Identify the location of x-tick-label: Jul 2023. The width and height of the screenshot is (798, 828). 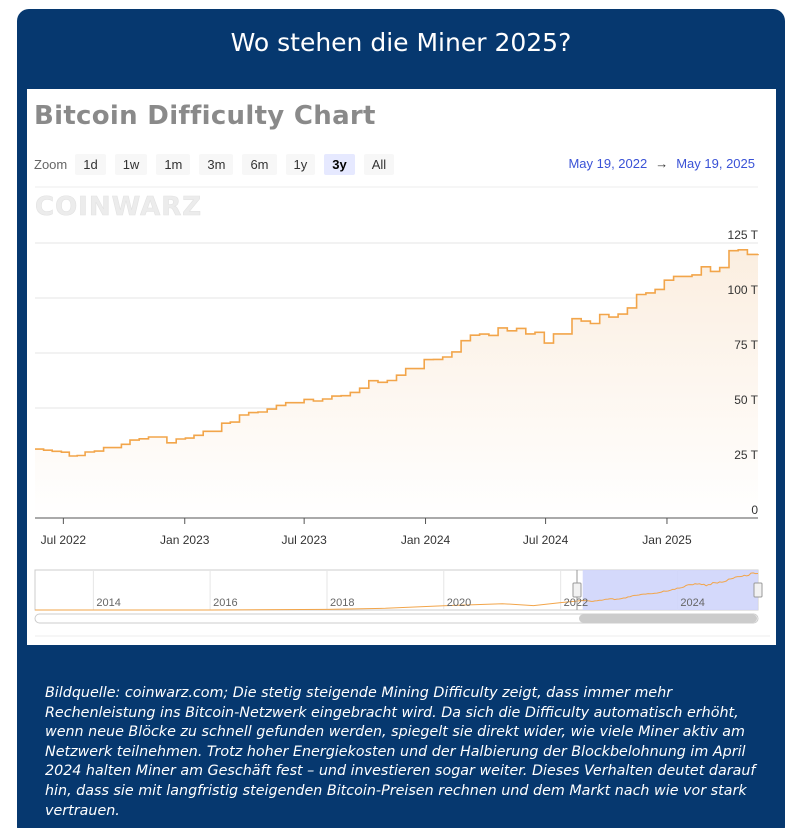
(304, 540).